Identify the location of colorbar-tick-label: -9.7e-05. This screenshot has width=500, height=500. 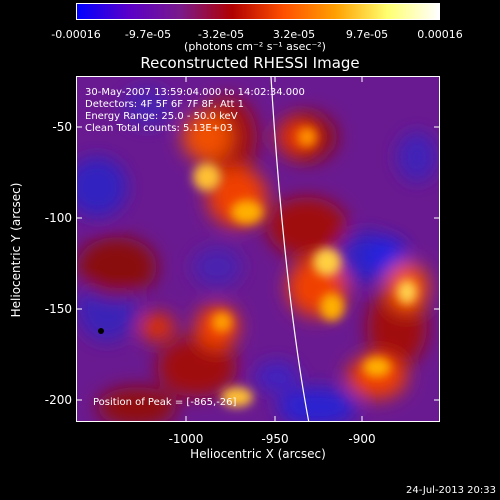
(148, 34).